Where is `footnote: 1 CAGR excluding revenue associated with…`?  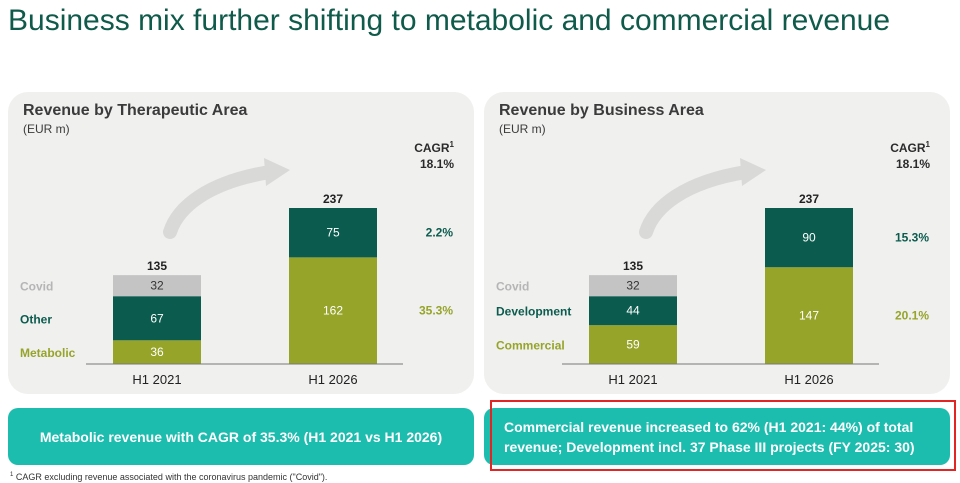
footnote: 1 CAGR excluding revenue associated with… is located at coordinates (168, 477).